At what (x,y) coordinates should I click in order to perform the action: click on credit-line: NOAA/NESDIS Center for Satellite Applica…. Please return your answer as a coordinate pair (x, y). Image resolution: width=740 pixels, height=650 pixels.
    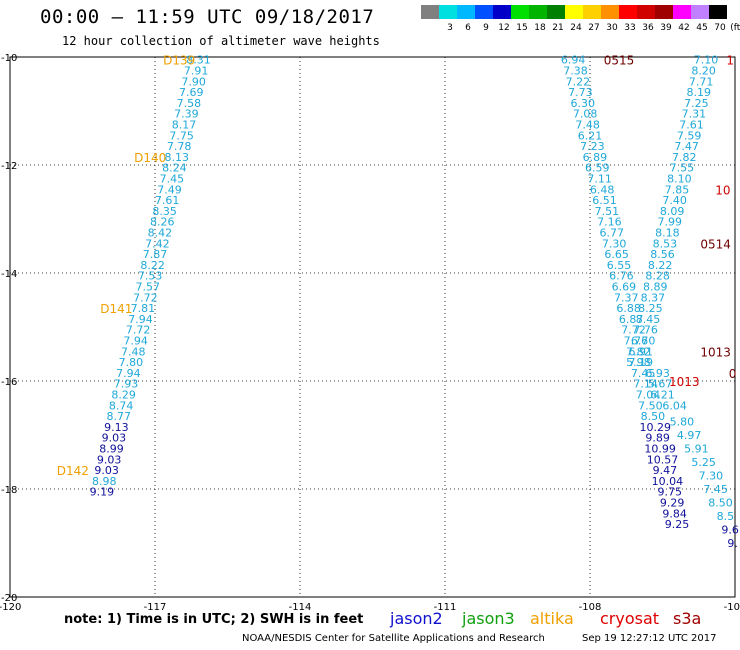
    Looking at the image, I should click on (393, 638).